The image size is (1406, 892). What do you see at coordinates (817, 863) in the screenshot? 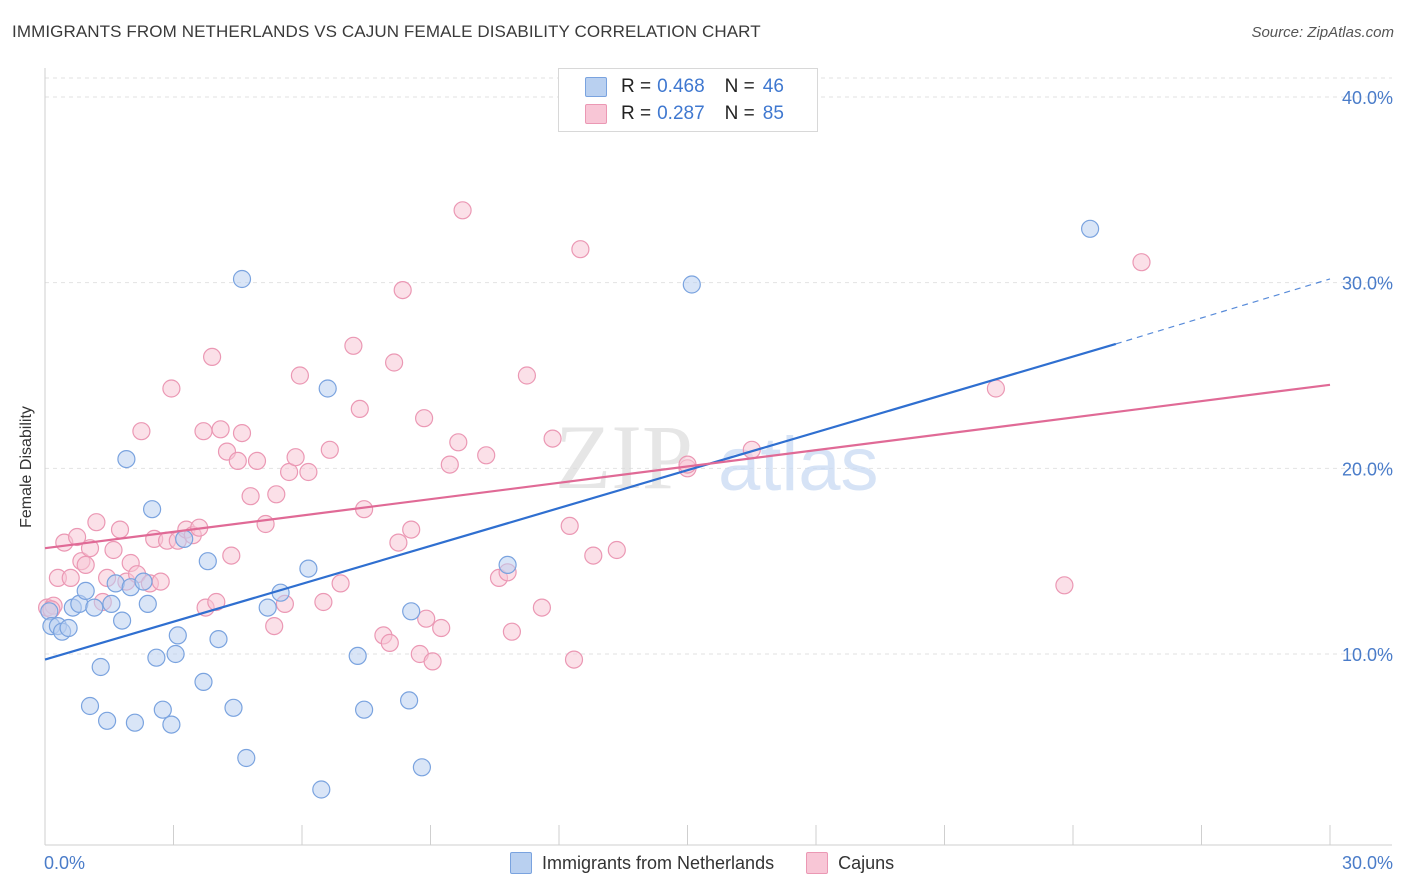
I see `series-swatch-pink` at bounding box center [817, 863].